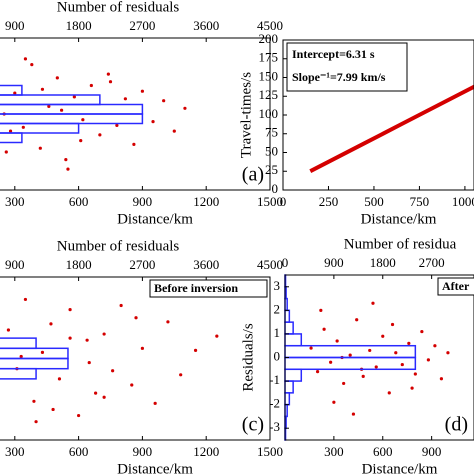 This screenshot has height=474, width=474. I want to click on y-tick-label: 75, so click(271, 132).